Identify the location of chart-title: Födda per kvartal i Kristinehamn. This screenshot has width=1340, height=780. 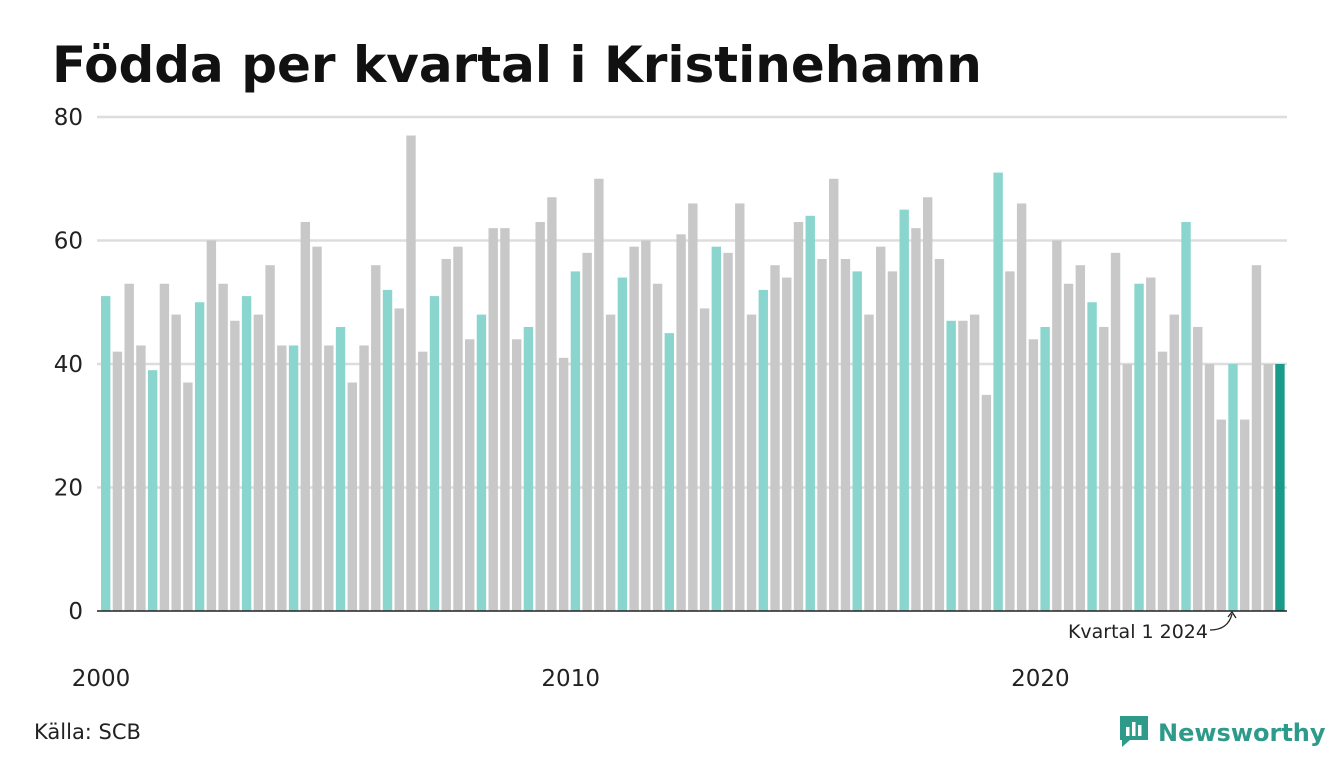
(517, 65).